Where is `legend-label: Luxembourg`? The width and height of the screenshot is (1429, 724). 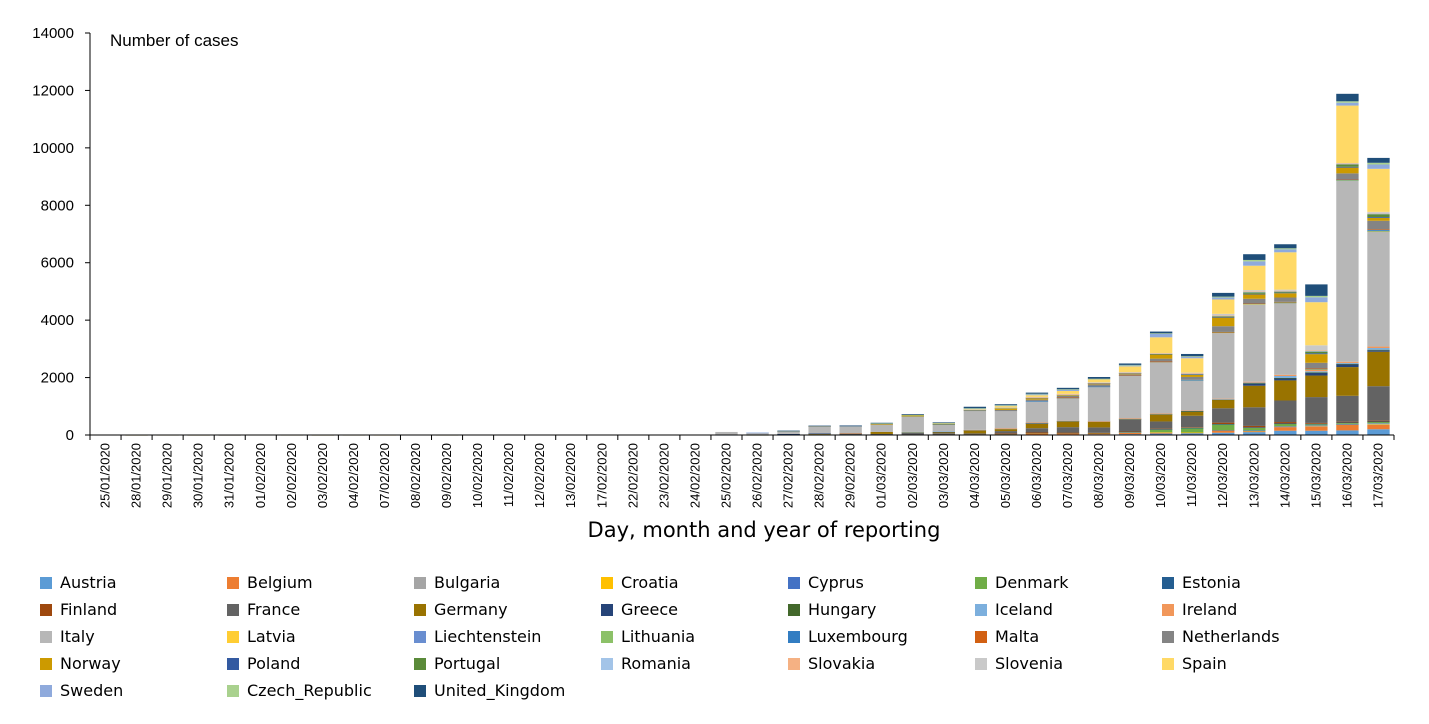 legend-label: Luxembourg is located at coordinates (858, 636).